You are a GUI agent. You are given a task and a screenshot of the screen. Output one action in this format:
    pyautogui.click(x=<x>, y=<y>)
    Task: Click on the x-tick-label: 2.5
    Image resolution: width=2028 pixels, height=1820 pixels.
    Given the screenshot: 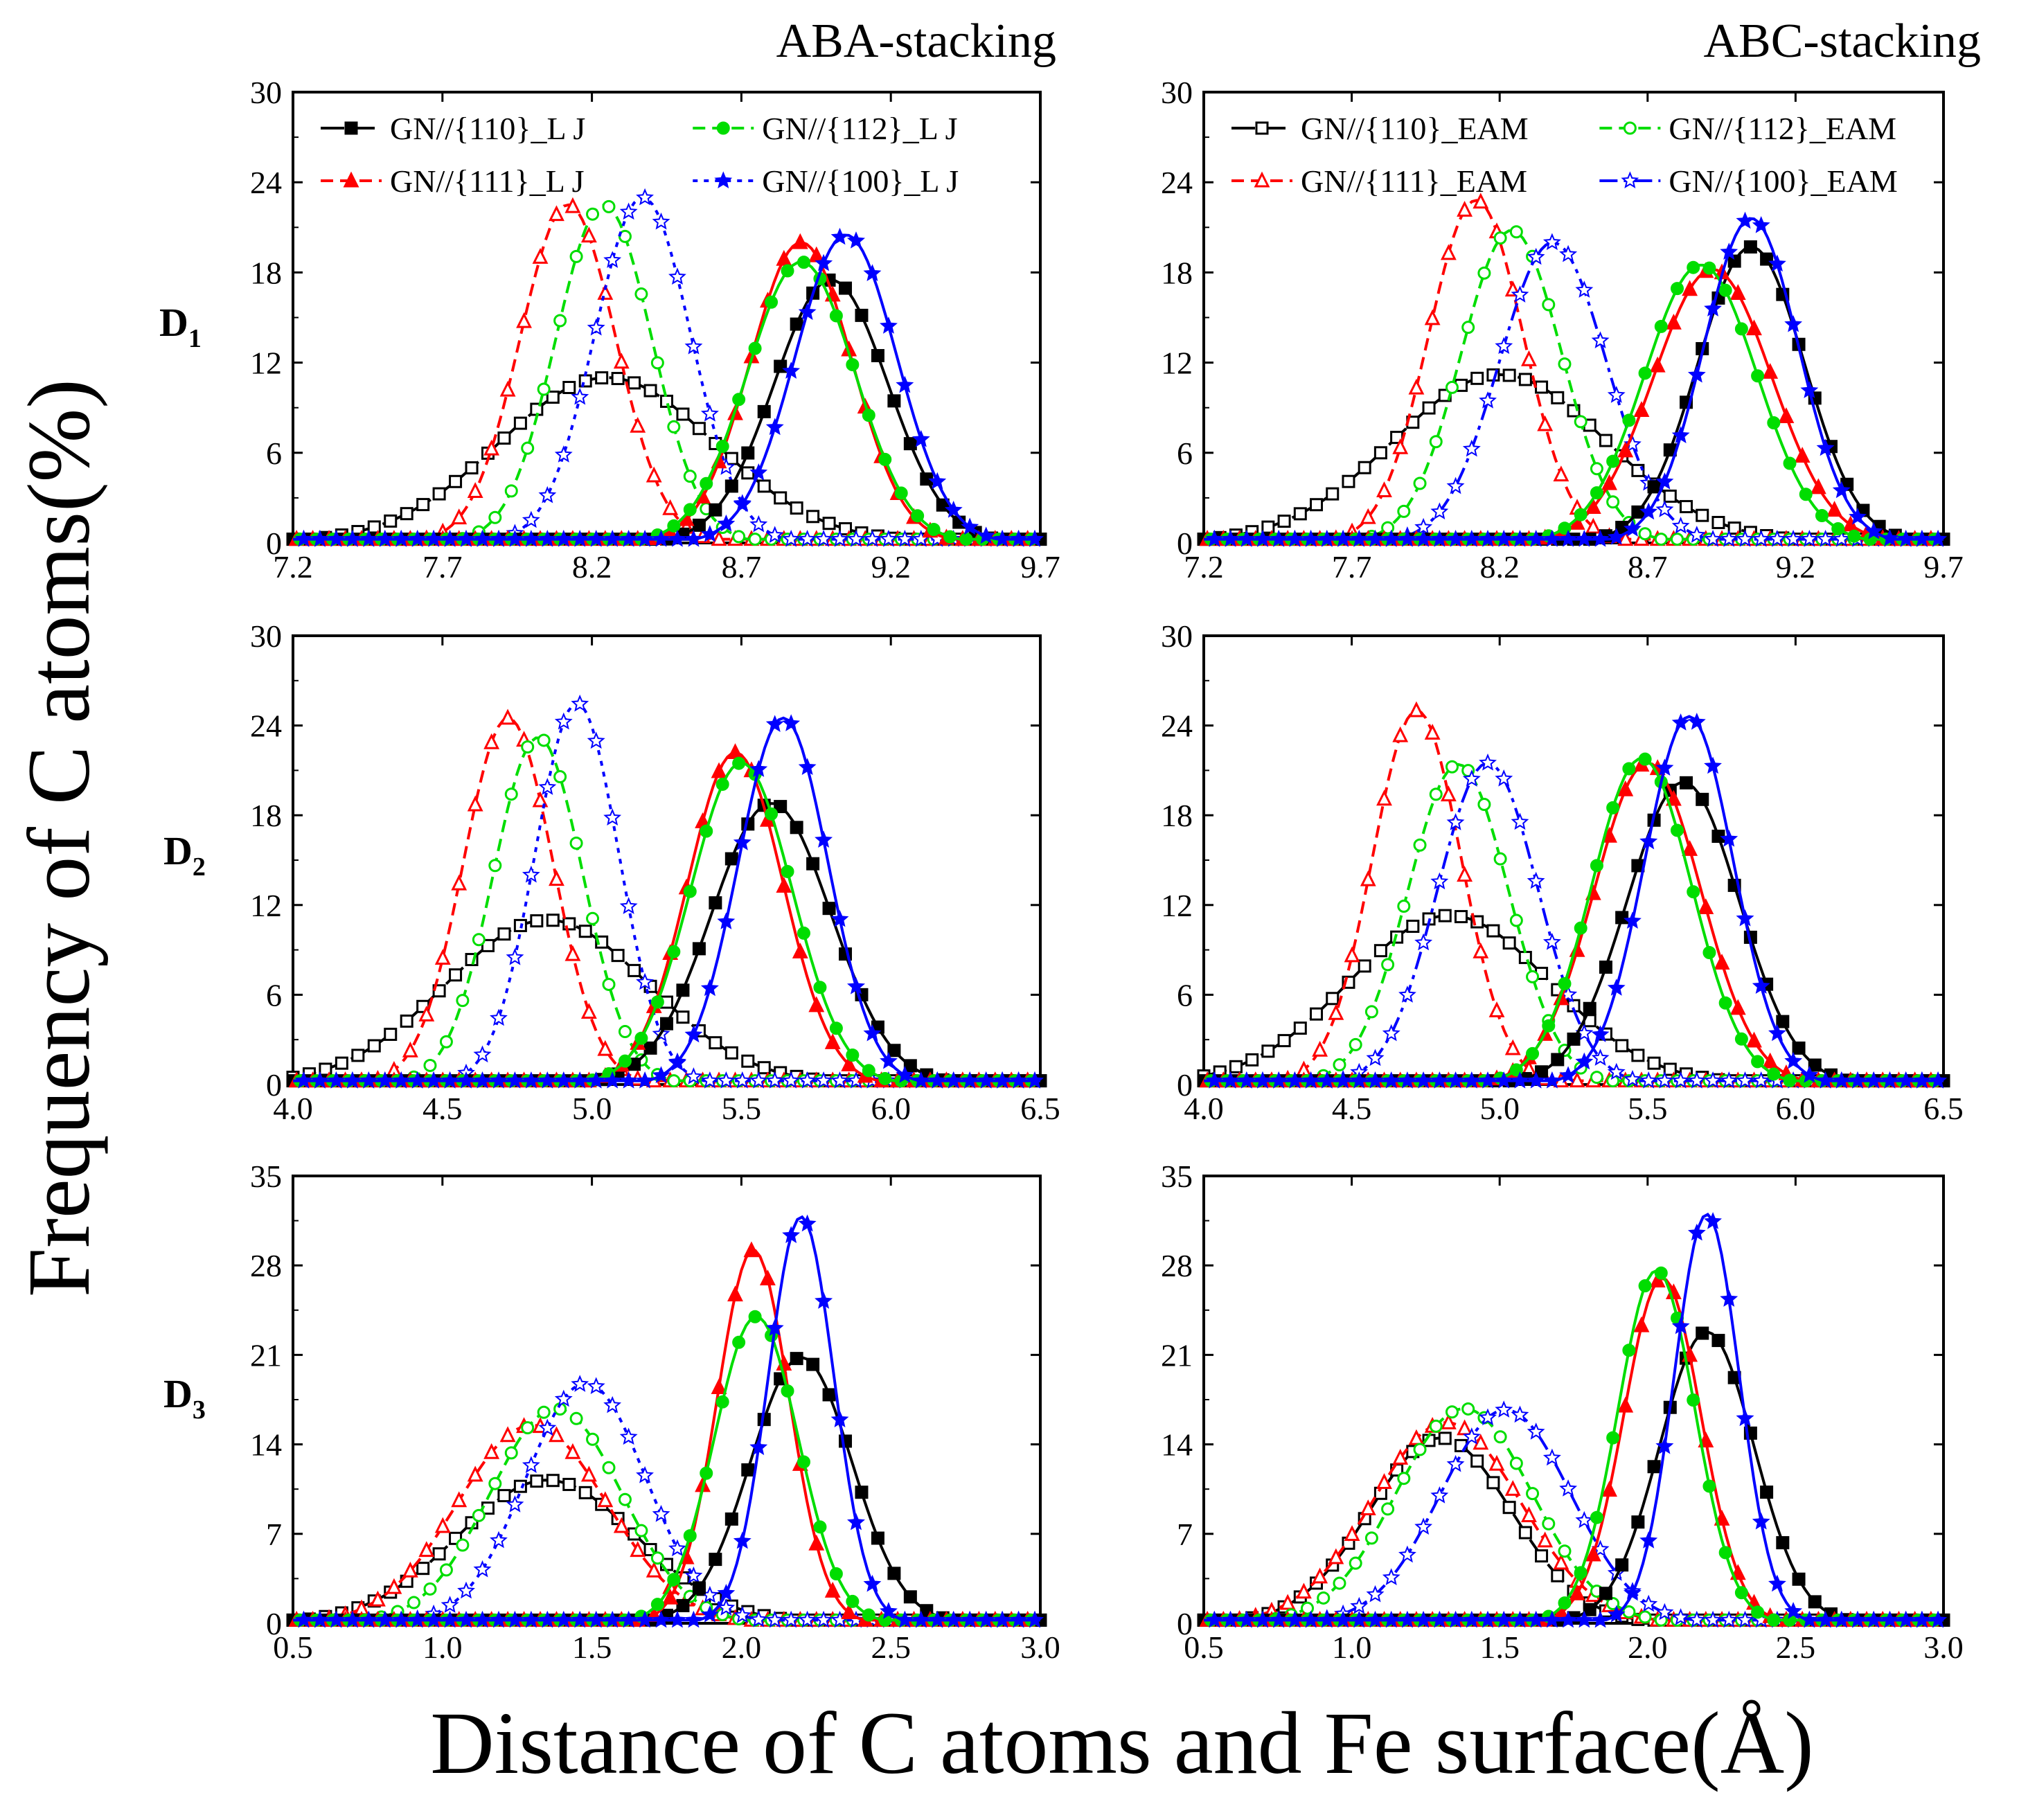 What is the action you would take?
    pyautogui.click(x=891, y=1647)
    